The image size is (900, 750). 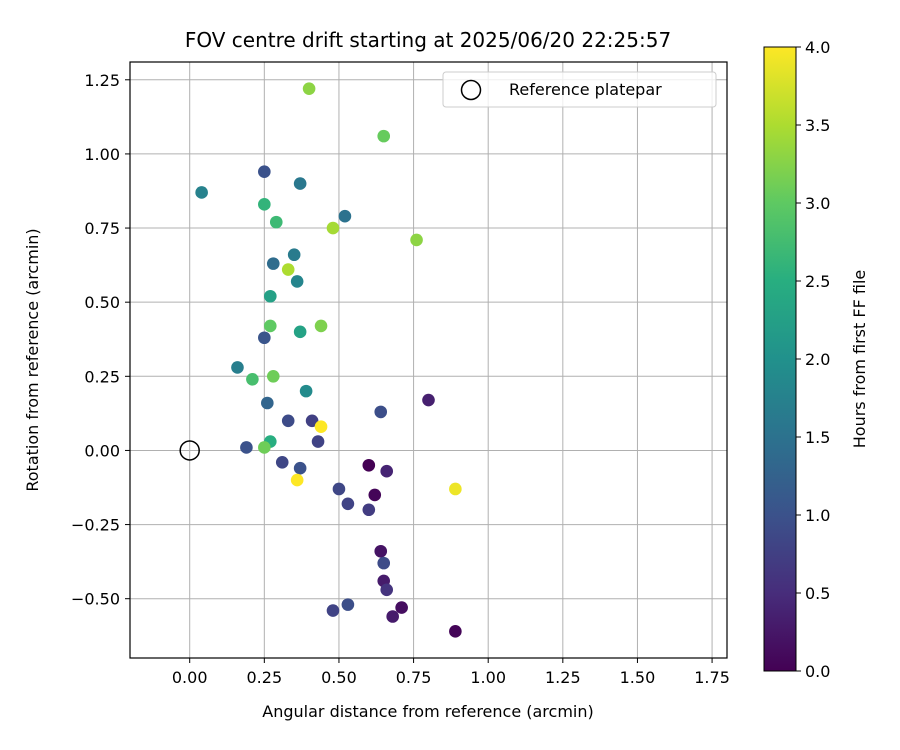 I want to click on x-axis-ticks: 0.00 0.25 0.50 0.75 1.00 1.25 1.50 1.75, so click(x=451, y=672).